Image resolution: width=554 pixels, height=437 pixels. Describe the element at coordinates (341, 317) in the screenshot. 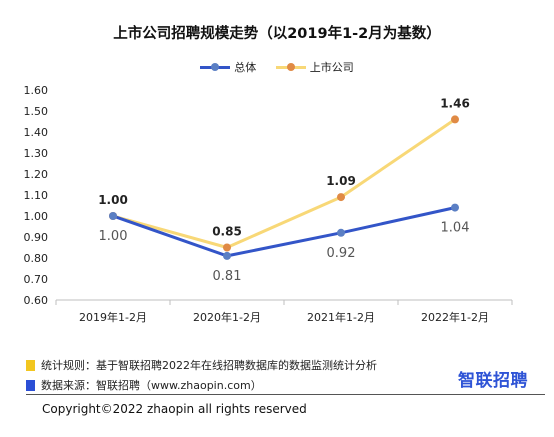

I see `x-tick-label: 2021年1-2月` at that location.